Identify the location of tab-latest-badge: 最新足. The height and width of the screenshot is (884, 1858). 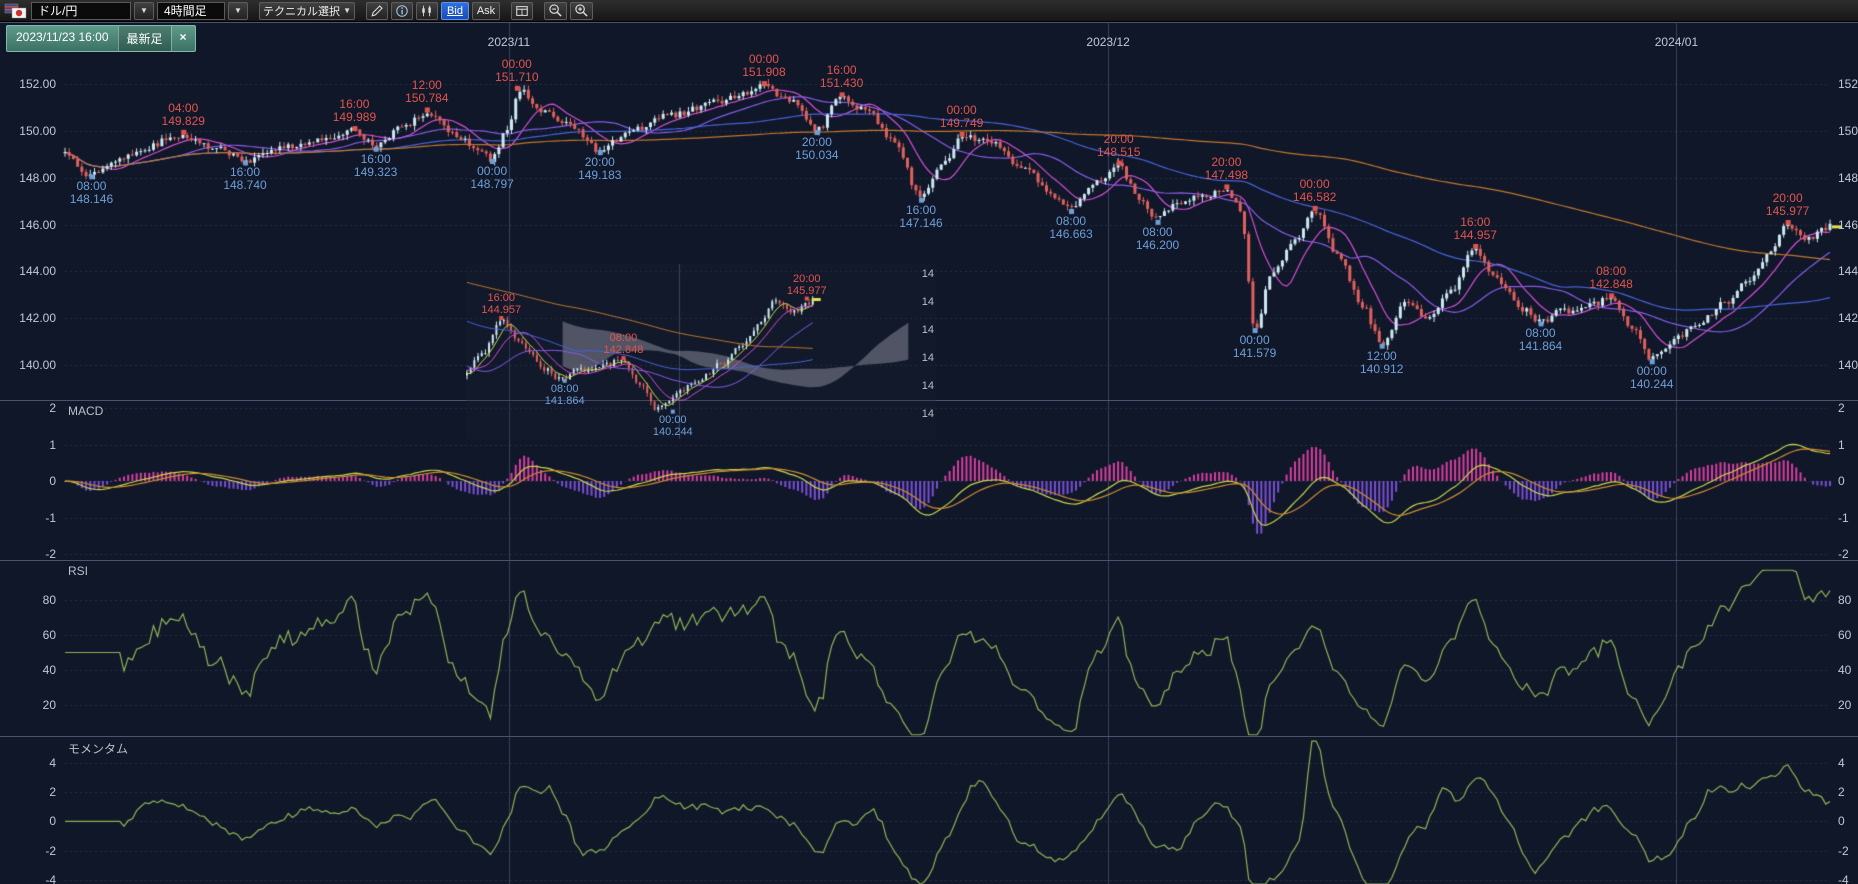
(144, 38).